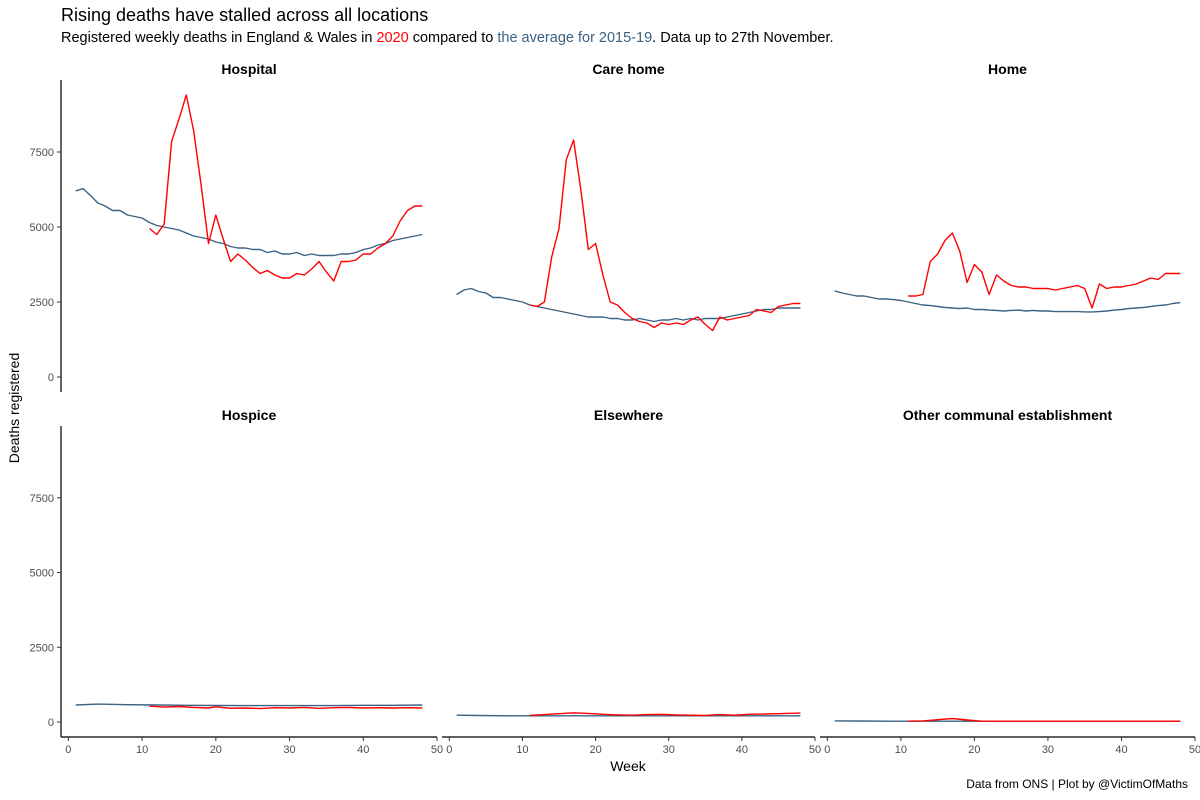  Describe the element at coordinates (249, 415) in the screenshot. I see `facet-title: Hospice` at that location.